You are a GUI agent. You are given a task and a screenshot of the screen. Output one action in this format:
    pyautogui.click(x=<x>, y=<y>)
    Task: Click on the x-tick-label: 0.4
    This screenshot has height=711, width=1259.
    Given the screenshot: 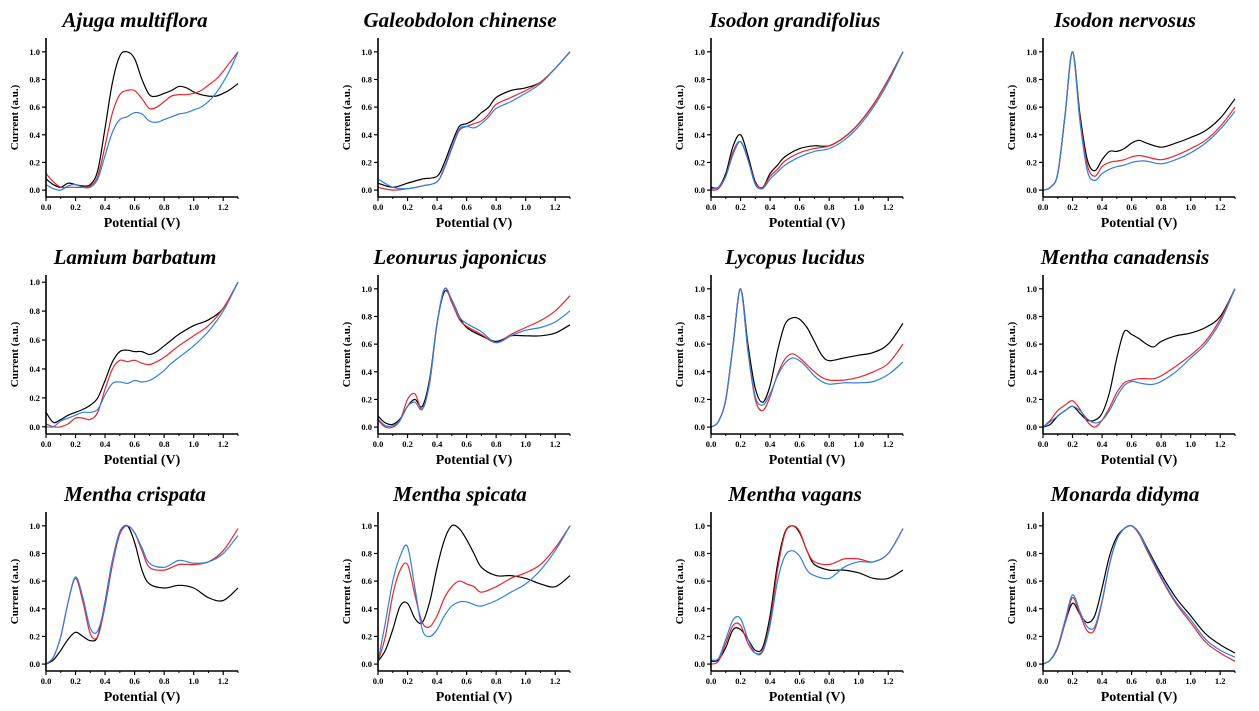 What is the action you would take?
    pyautogui.click(x=437, y=681)
    